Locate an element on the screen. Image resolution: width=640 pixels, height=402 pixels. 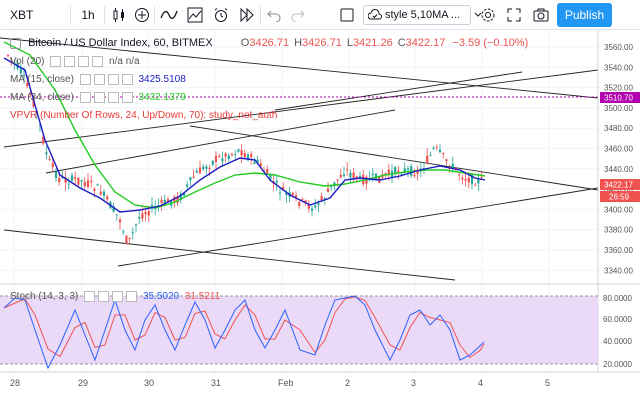
gear-icon is located at coordinates (488, 15).